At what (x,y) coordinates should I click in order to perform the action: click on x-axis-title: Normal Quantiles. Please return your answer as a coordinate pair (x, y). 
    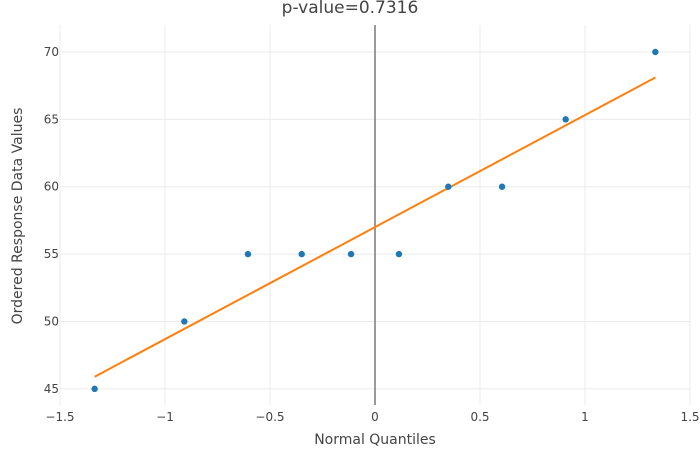
    Looking at the image, I should click on (375, 440).